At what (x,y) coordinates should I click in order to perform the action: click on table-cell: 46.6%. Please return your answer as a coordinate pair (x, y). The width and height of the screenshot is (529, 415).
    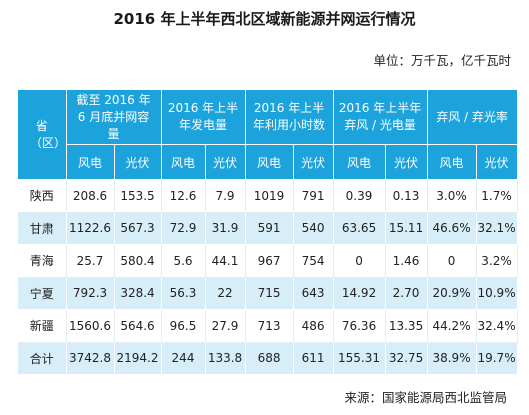
    Looking at the image, I should click on (452, 228).